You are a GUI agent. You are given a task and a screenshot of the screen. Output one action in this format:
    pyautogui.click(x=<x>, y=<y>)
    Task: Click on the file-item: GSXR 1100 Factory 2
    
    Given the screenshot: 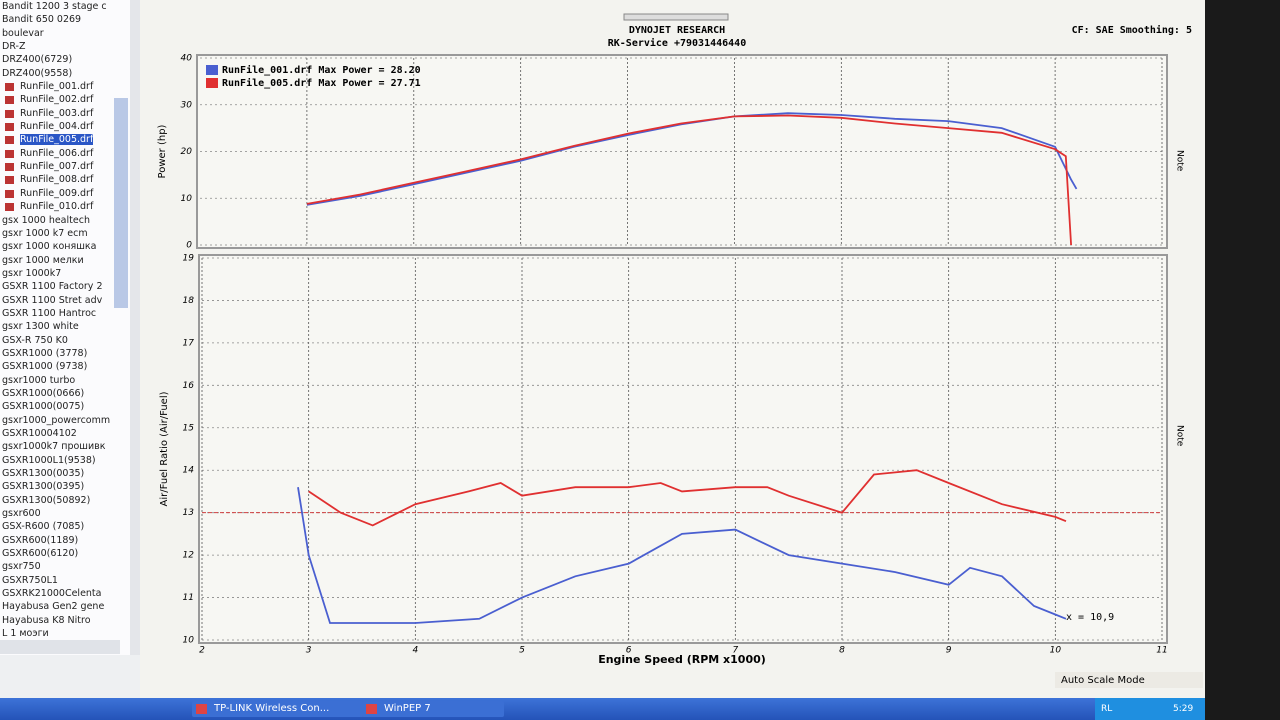 What is the action you would take?
    pyautogui.click(x=65, y=286)
    